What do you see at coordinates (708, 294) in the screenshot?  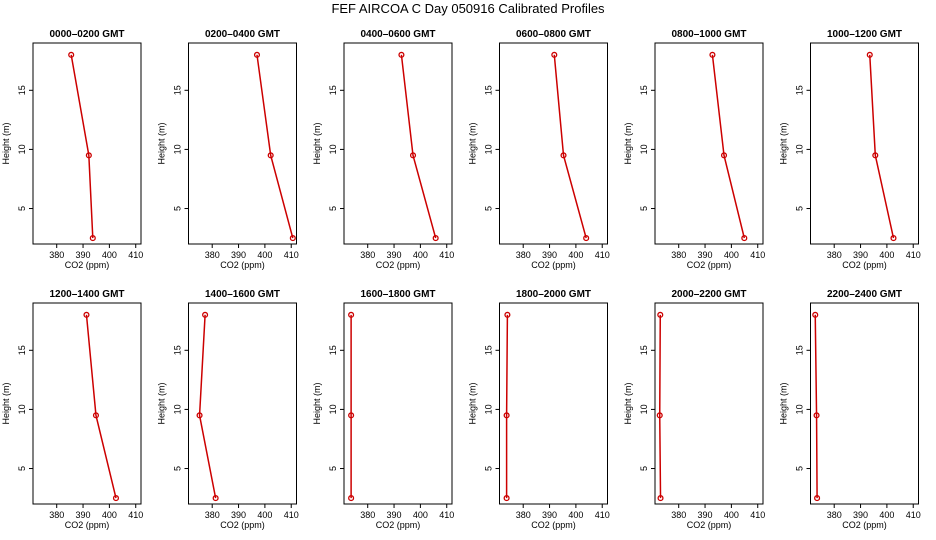 I see `panel-title: 2000–2200 GMT` at bounding box center [708, 294].